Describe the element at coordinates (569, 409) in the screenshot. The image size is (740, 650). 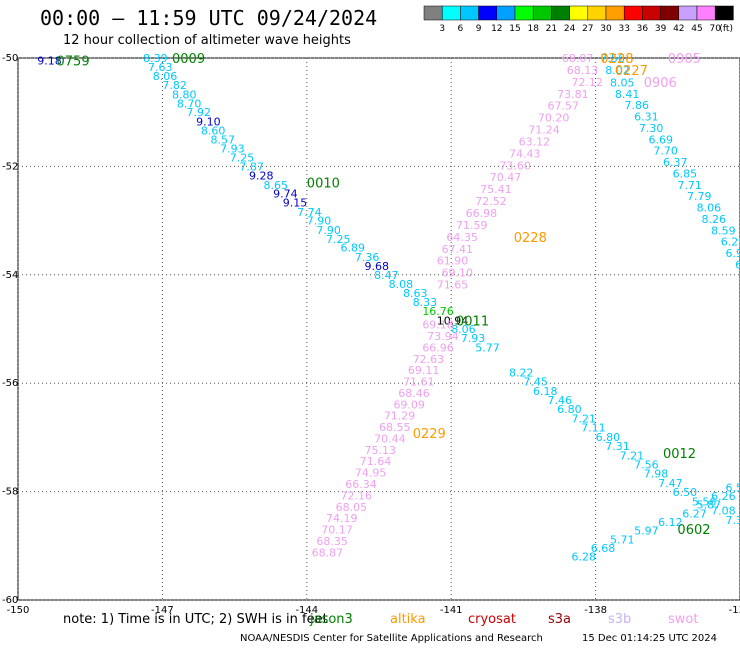
I see `wave-height-value: 6.80` at that location.